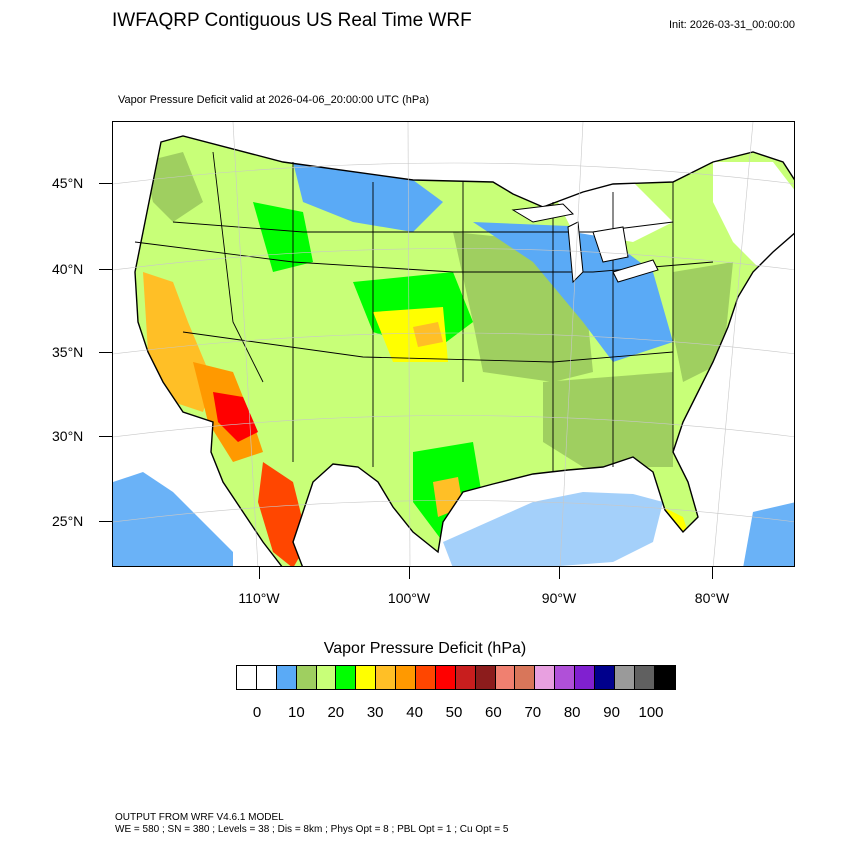  What do you see at coordinates (635, 271) in the screenshot?
I see `lake-erie` at bounding box center [635, 271].